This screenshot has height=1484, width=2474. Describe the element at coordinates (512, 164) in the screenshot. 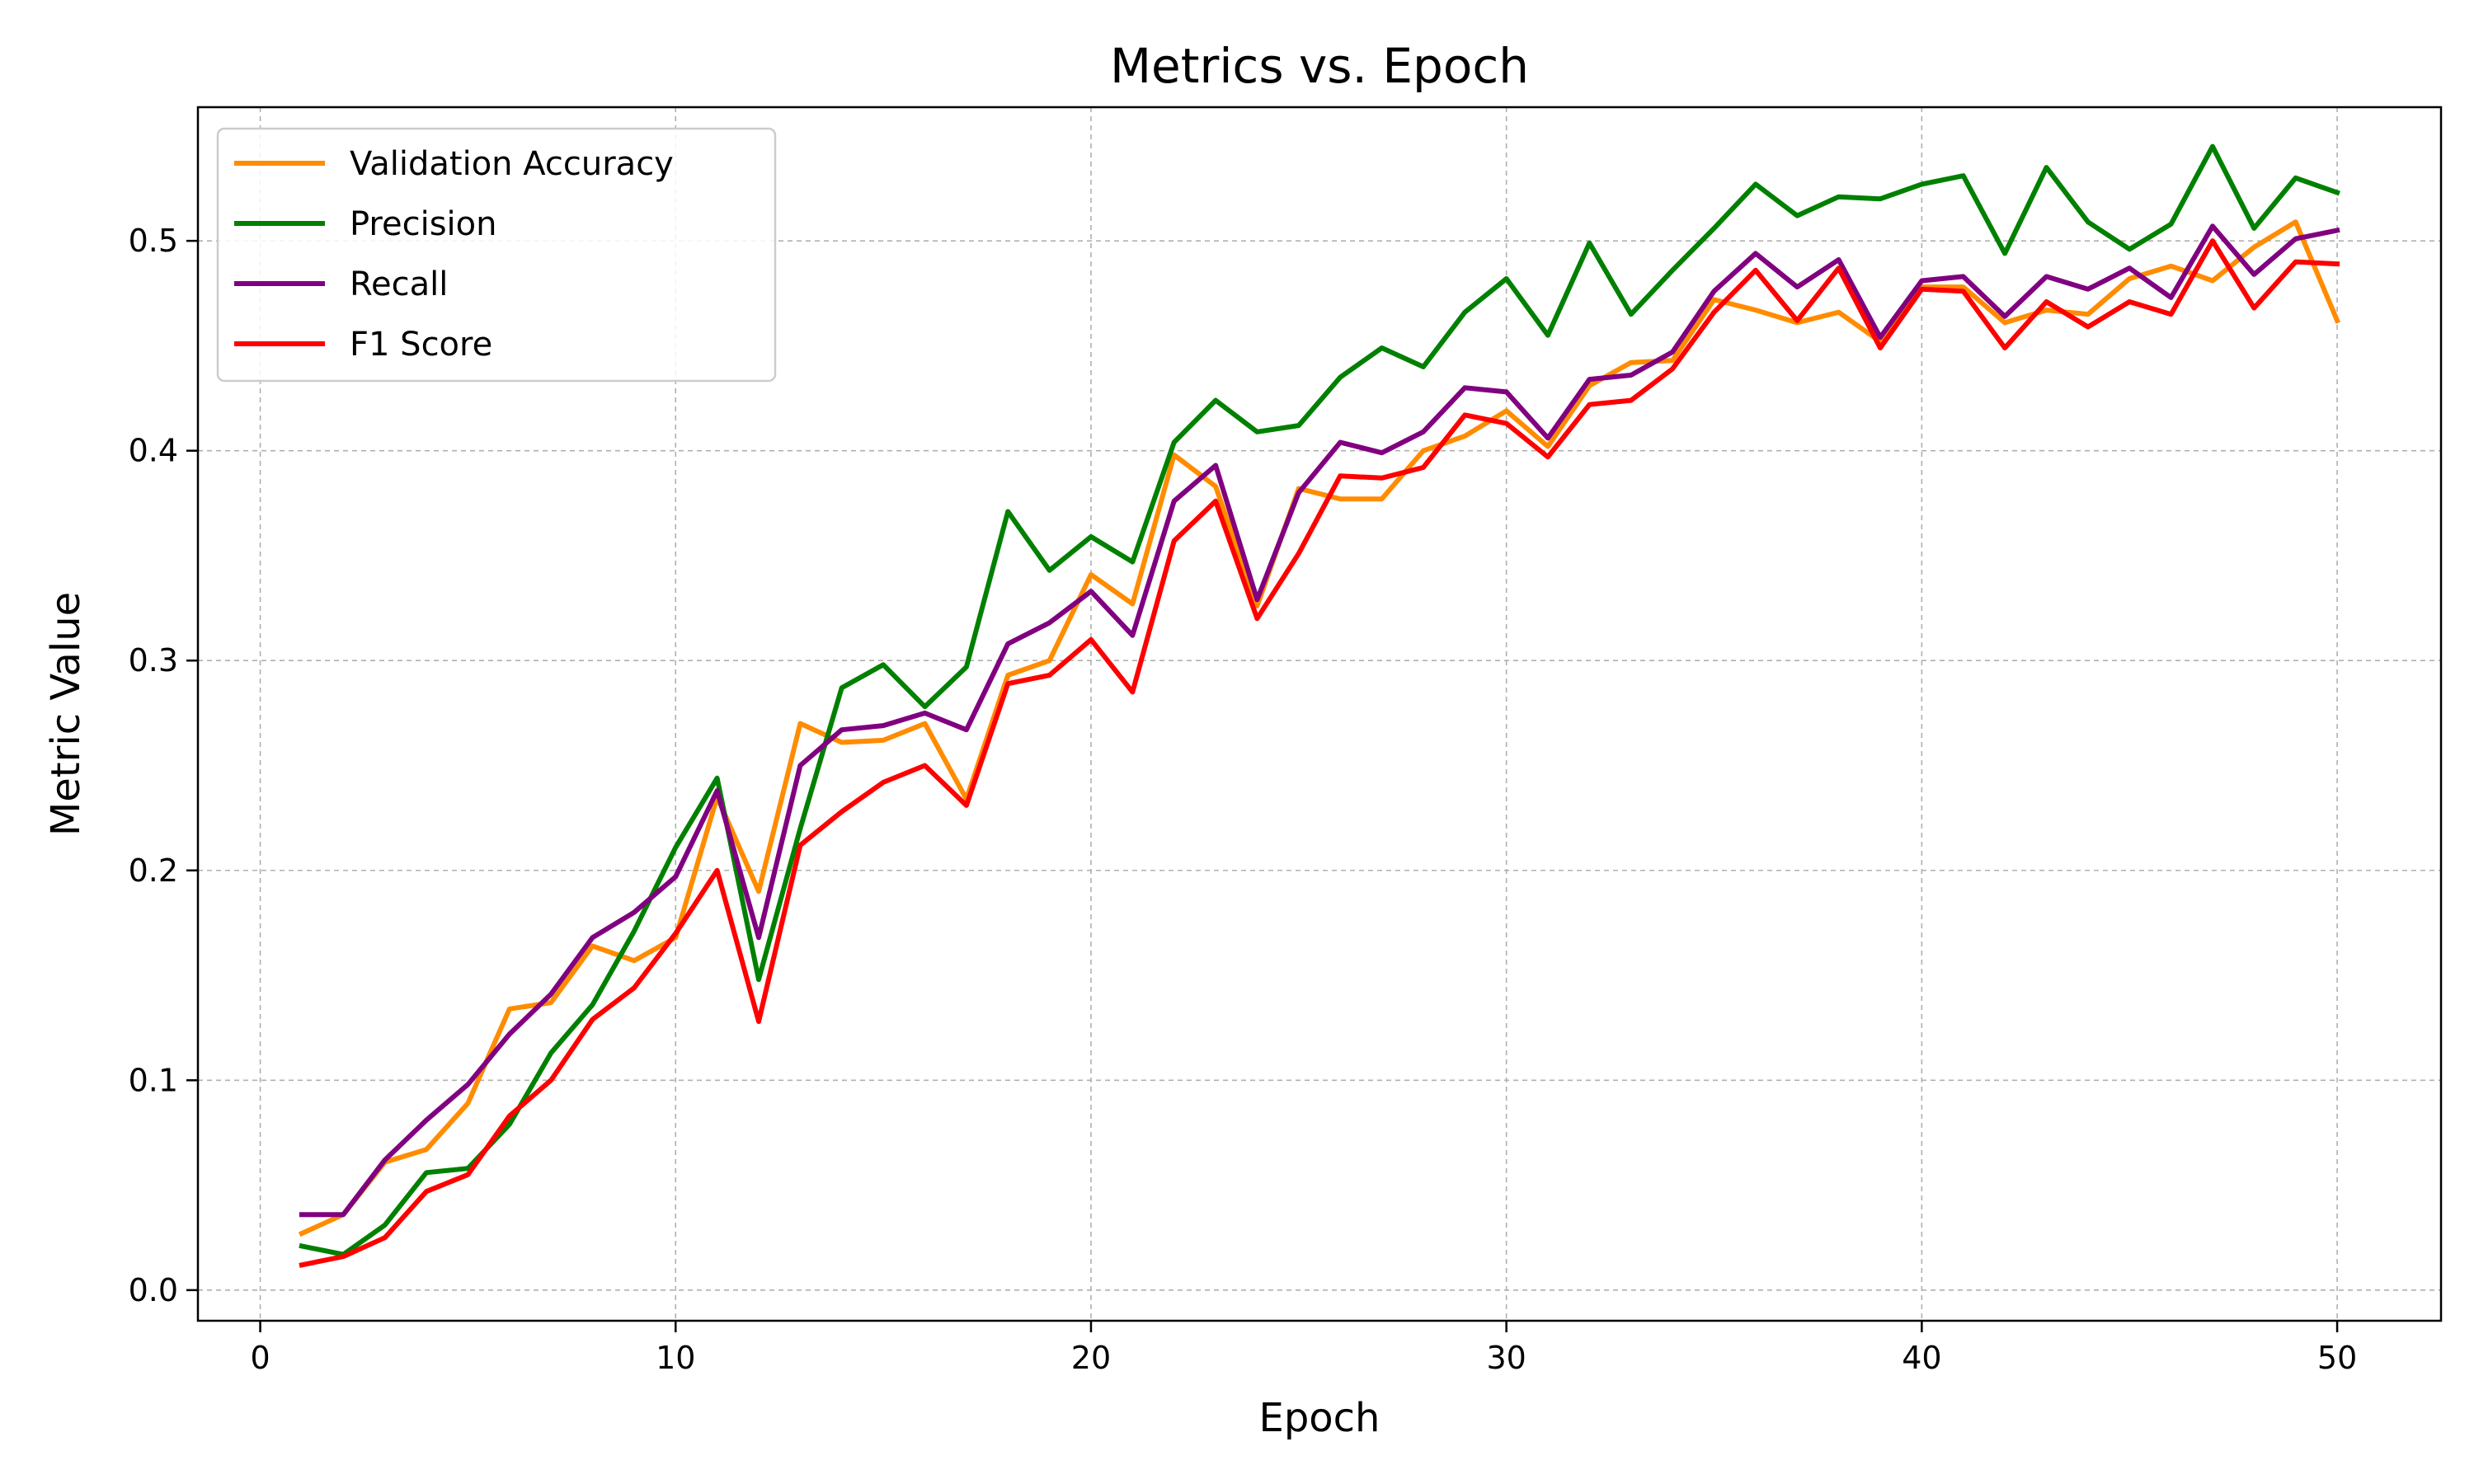

I see `legend-label-validation-accuracy: Validation Accuracy` at that location.